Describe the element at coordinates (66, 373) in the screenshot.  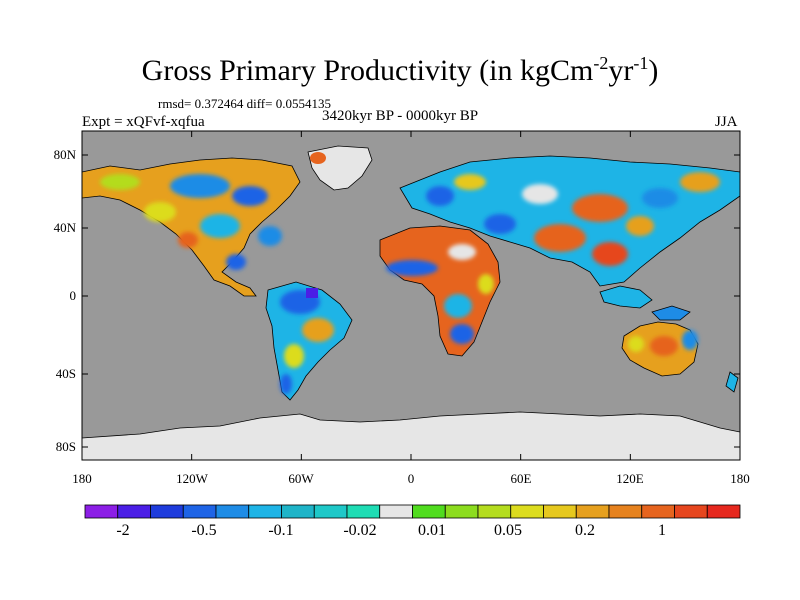
I see `y-tick-label: 40S` at that location.